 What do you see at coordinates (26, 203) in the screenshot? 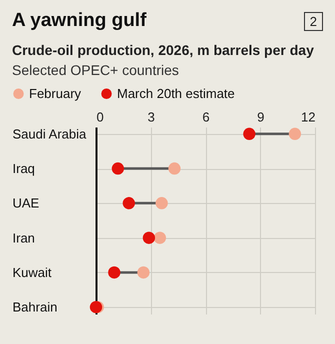
I see `y-tick-label: UAE` at bounding box center [26, 203].